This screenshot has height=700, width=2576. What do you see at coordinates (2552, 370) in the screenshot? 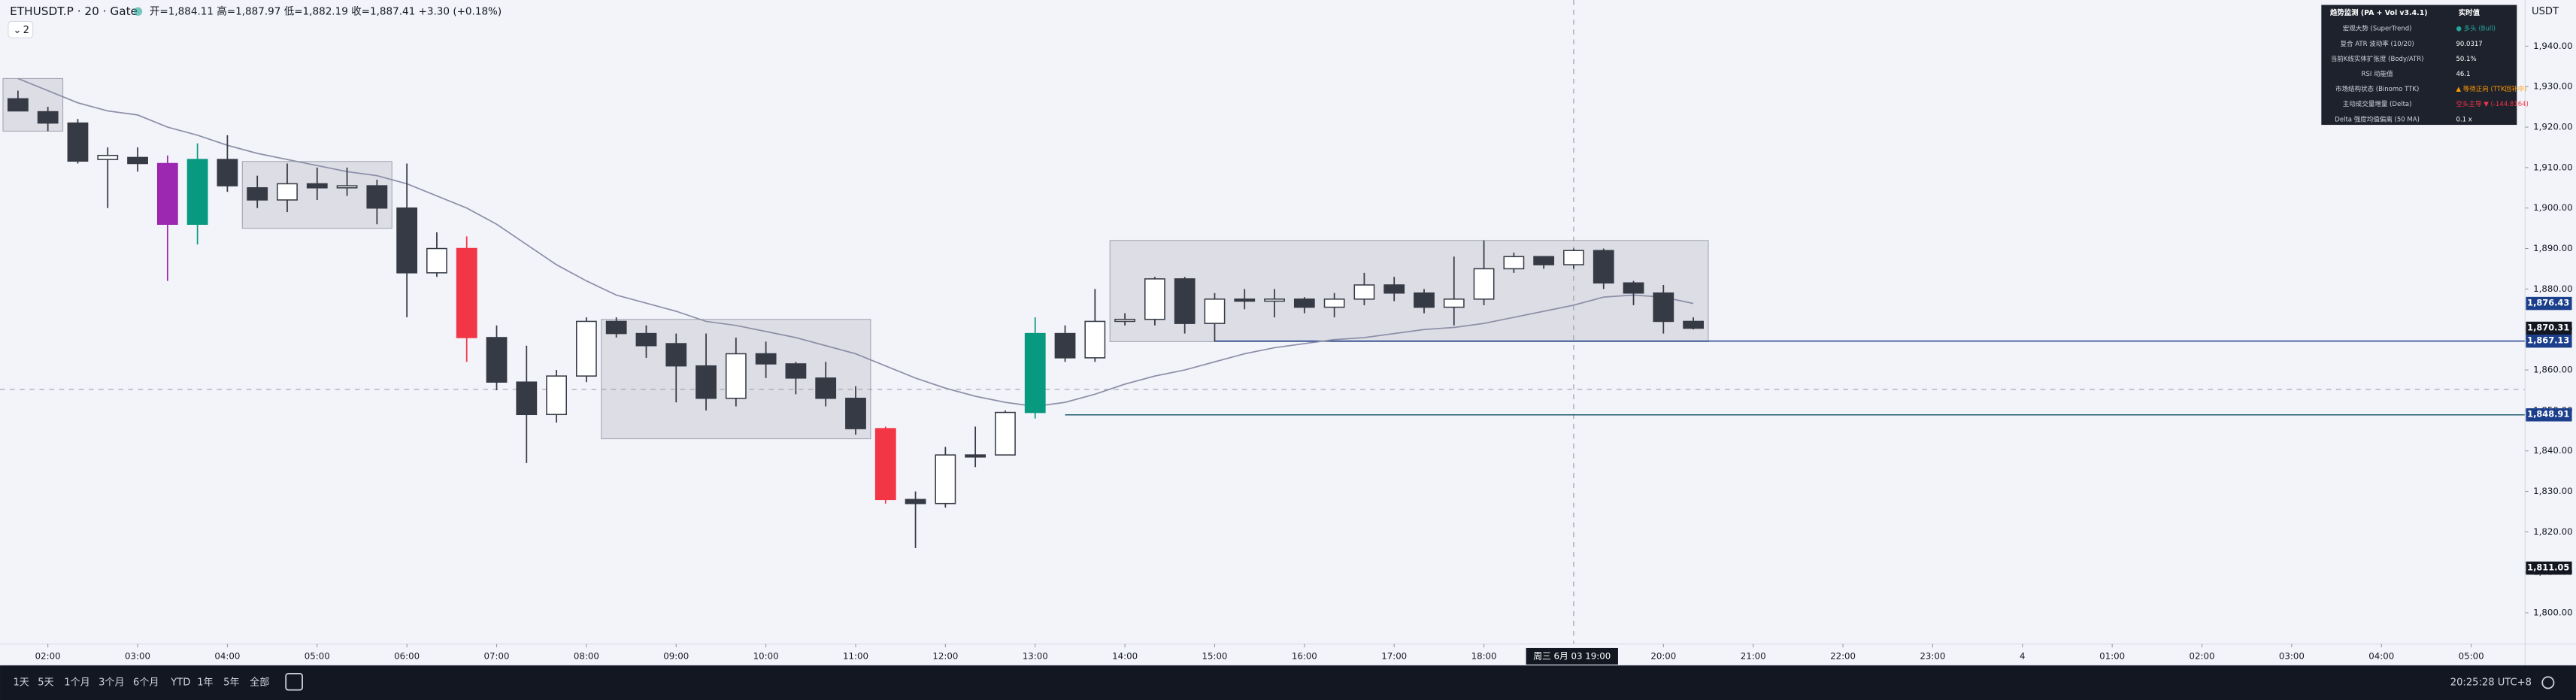
I see `y-tick-label: 1,860.00` at bounding box center [2552, 370].